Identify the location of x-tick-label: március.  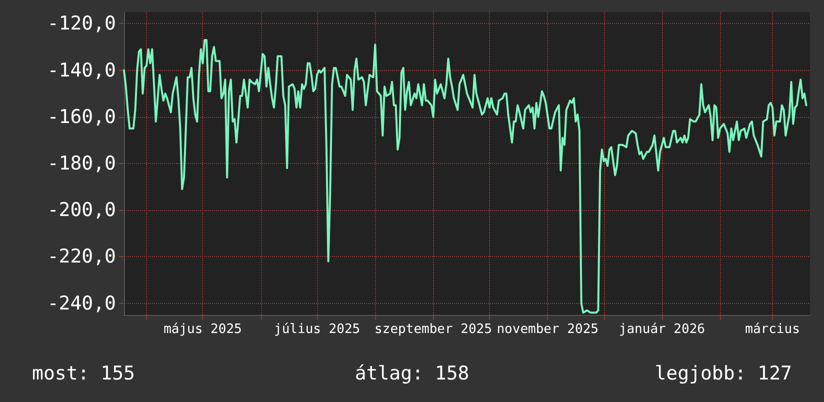
(772, 329).